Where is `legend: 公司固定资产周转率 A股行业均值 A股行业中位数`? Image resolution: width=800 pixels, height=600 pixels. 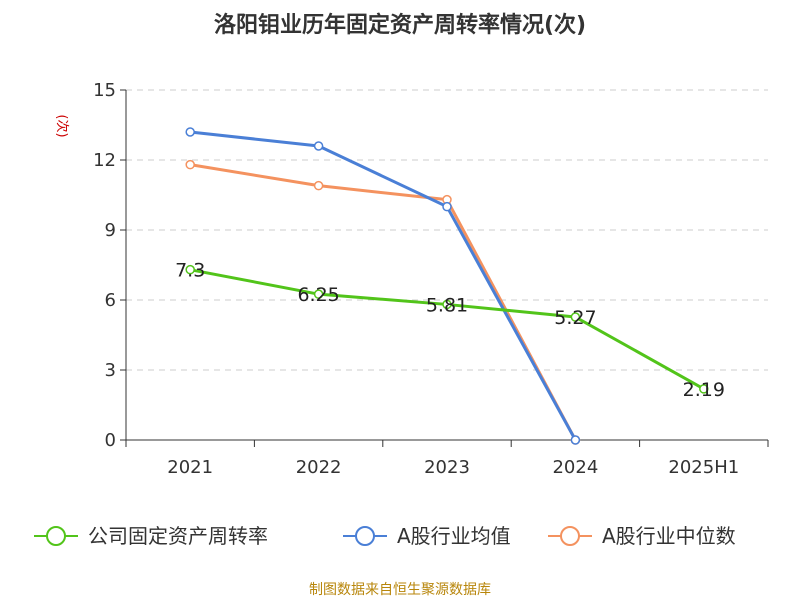 legend: 公司固定资产周转率 A股行业均值 A股行业中位数 is located at coordinates (385, 536).